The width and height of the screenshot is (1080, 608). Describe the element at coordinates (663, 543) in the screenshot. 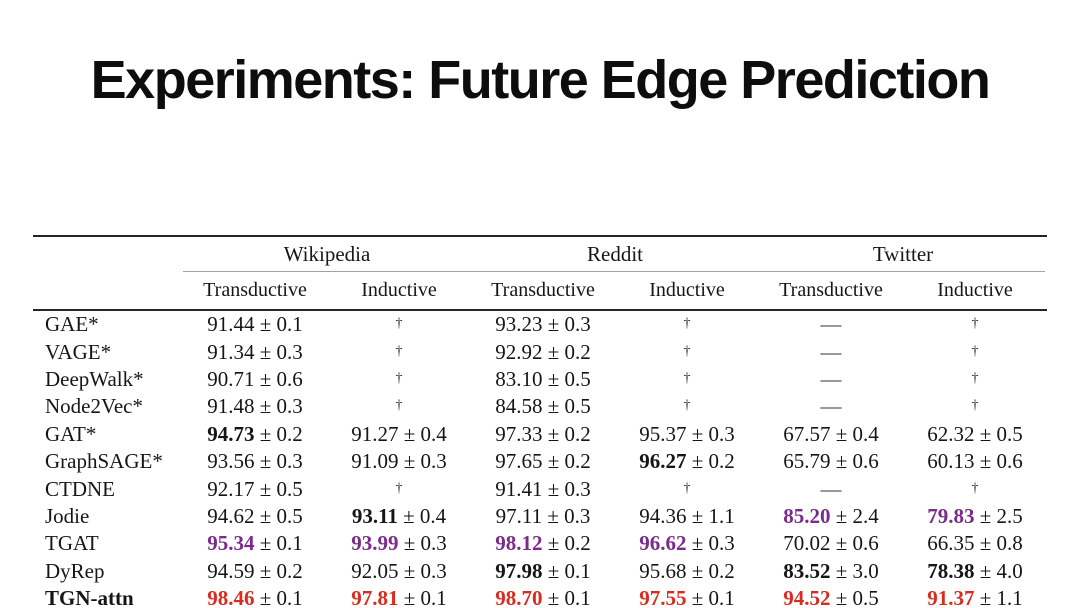

I see `metric-value: 96.62` at that location.